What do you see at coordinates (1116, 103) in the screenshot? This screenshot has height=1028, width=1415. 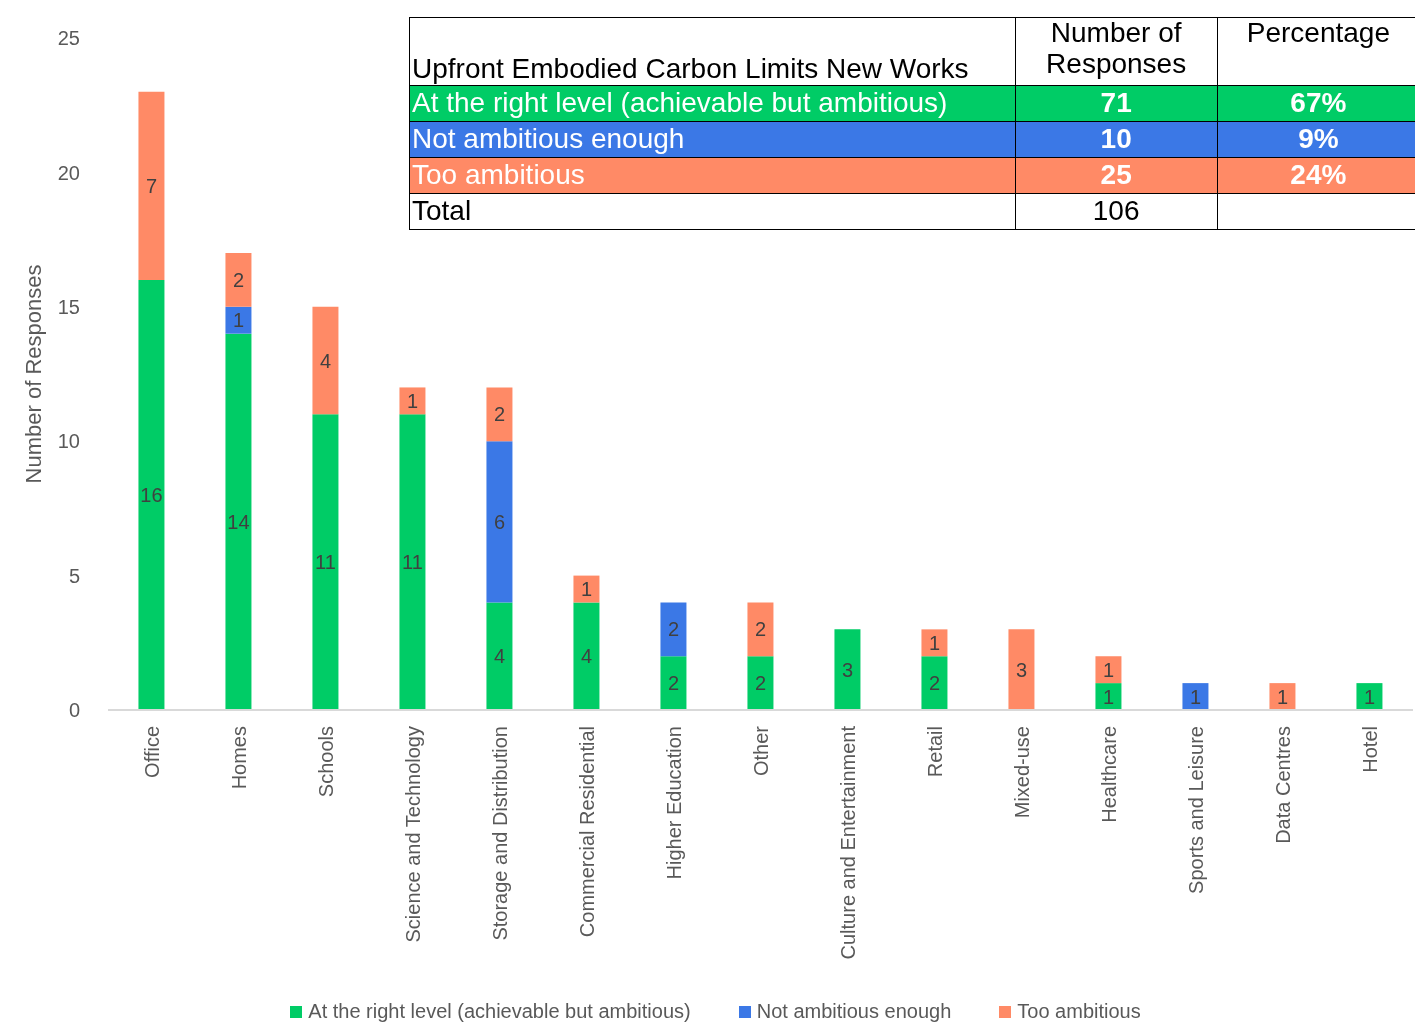 I see `annotation: 71` at bounding box center [1116, 103].